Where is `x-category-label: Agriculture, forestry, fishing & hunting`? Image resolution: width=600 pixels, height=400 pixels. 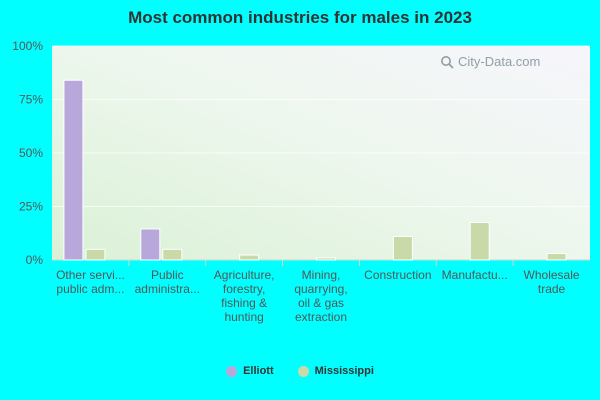 x-category-label: Agriculture, forestry, fishing & hunting is located at coordinates (244, 296).